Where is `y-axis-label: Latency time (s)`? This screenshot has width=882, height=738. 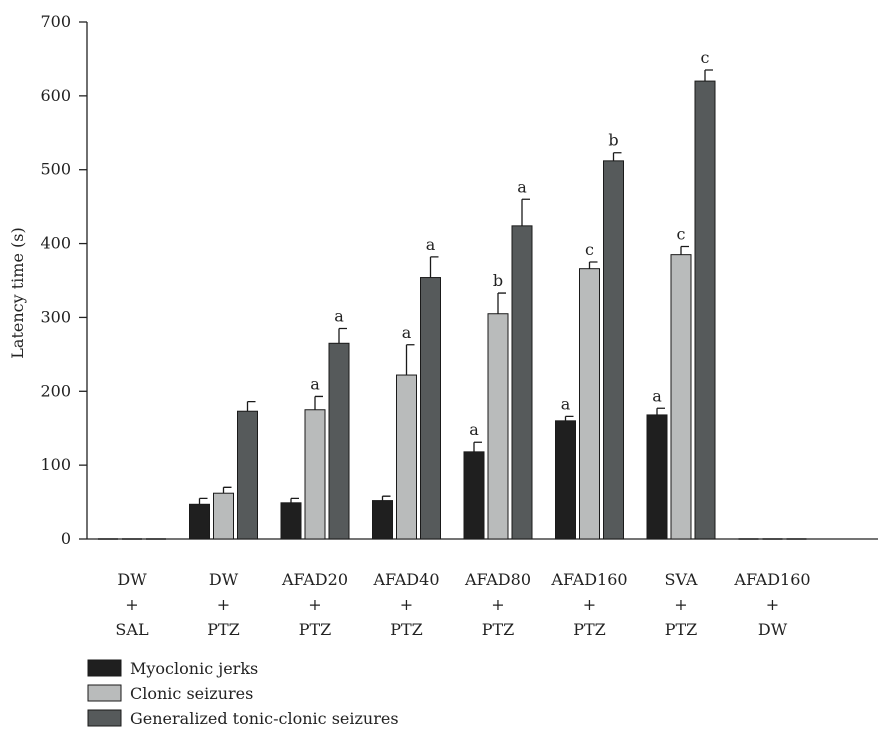
y-axis-label: Latency time (s) is located at coordinates (17, 292).